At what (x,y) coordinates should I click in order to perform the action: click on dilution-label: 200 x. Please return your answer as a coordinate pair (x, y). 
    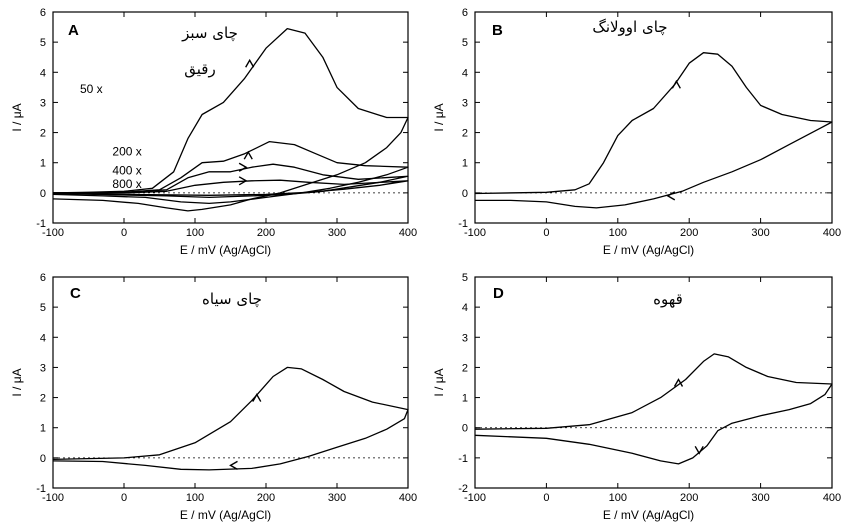
    Looking at the image, I should click on (126, 151).